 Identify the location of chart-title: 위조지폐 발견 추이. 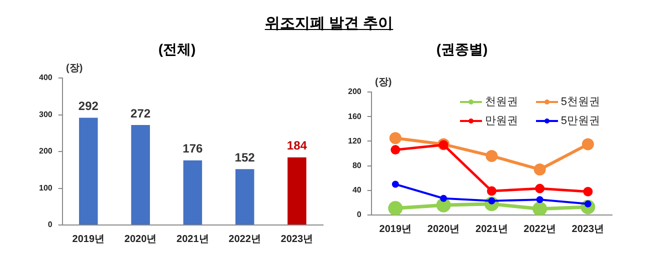
(329, 23).